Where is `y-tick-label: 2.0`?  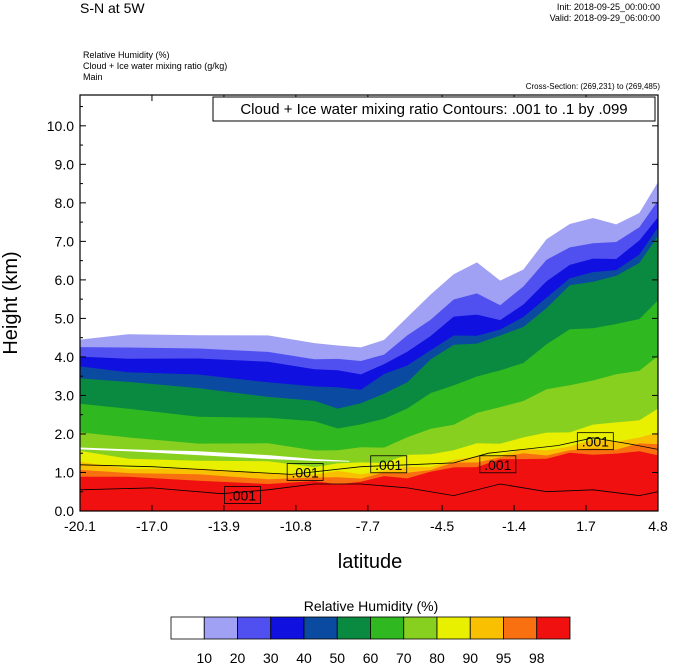
y-tick-label: 2.0 is located at coordinates (65, 434).